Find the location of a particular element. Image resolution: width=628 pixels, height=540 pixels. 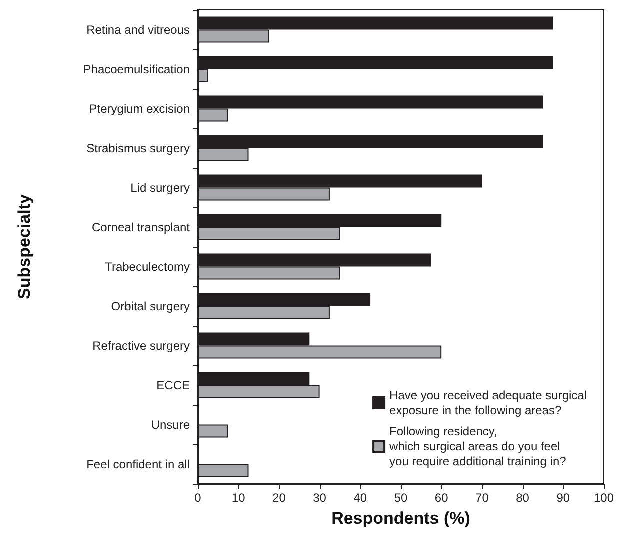

x-axis-title: Respondents (%) is located at coordinates (401, 518).